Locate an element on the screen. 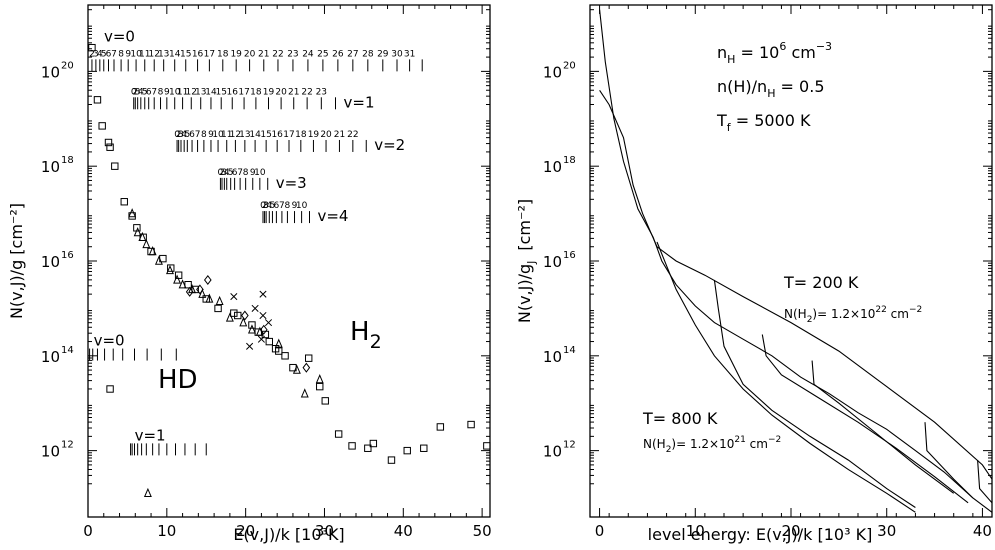 The image size is (995, 550). right-x-tick-label: 20 is located at coordinates (790, 531).